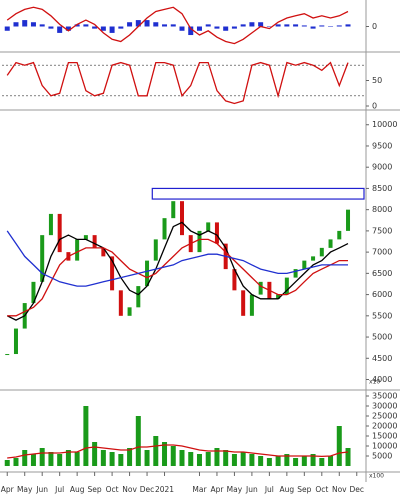 The height and width of the screenshot is (496, 400). What do you see at coordinates (199, 489) in the screenshot?
I see `x-tick-label: Mar` at bounding box center [199, 489].